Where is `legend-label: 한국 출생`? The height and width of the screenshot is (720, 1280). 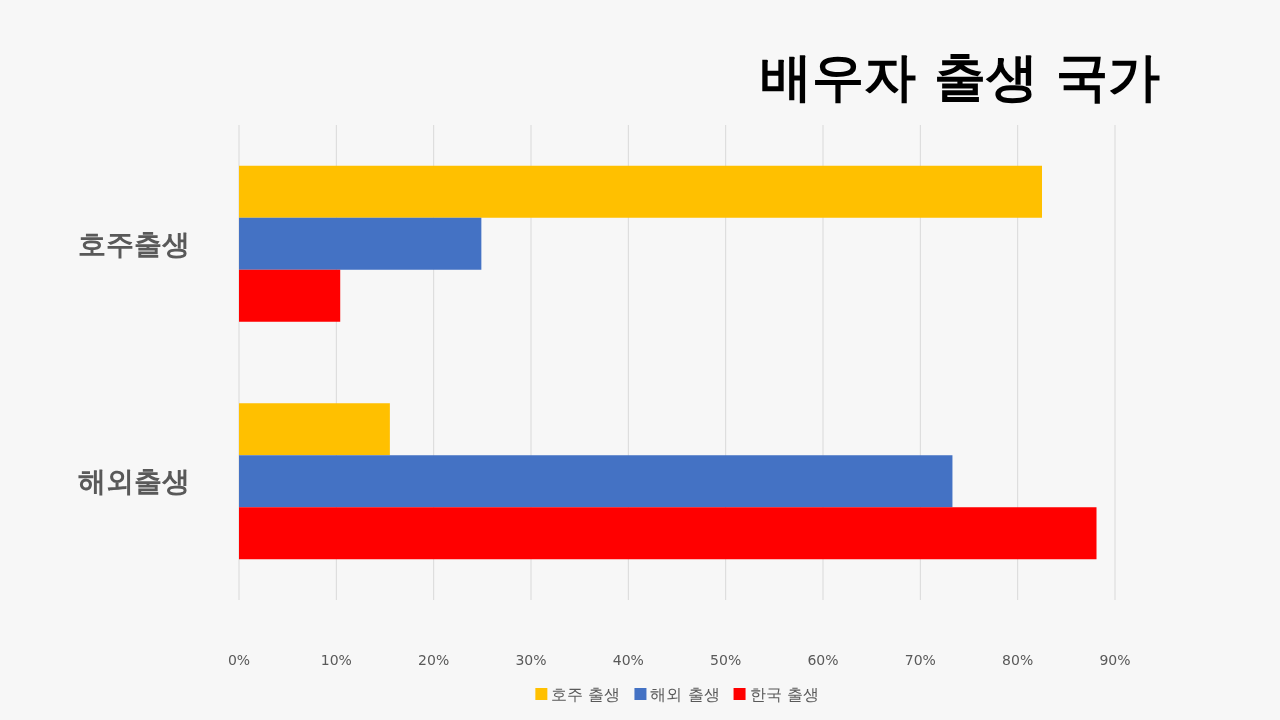
legend-label: 한국 출생 is located at coordinates (784, 694).